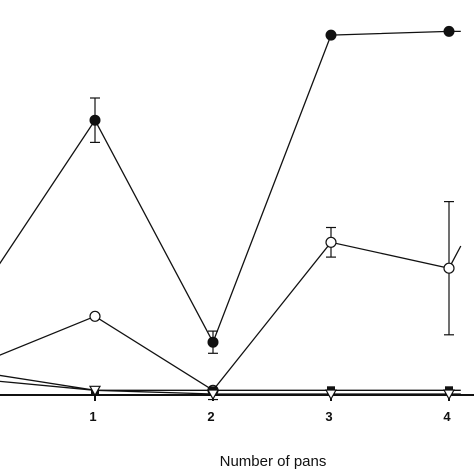 This screenshot has height=474, width=474. I want to click on x-axis-ticks: 1 2 3 4, so click(270, 409).